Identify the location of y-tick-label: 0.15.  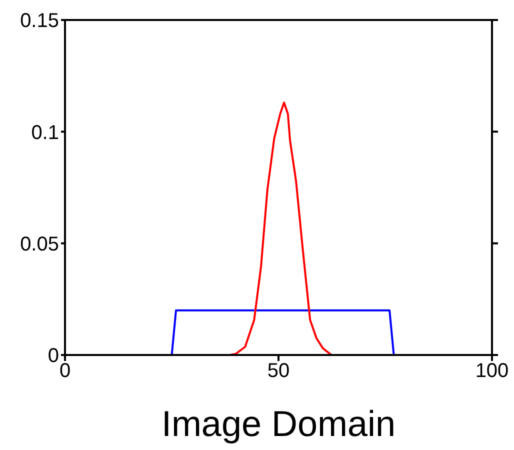
(39, 21).